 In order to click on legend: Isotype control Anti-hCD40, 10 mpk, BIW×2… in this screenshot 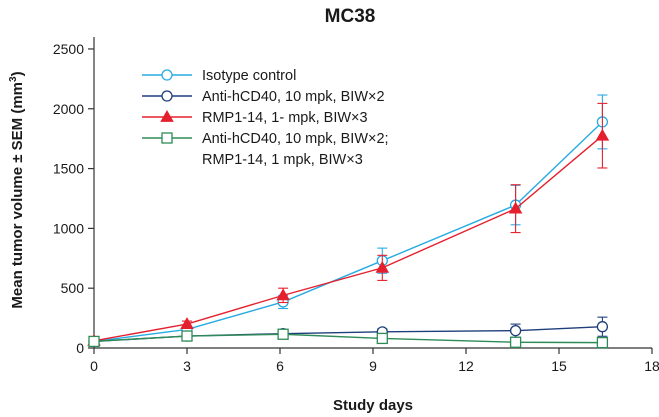, I will do `click(265, 118)`.